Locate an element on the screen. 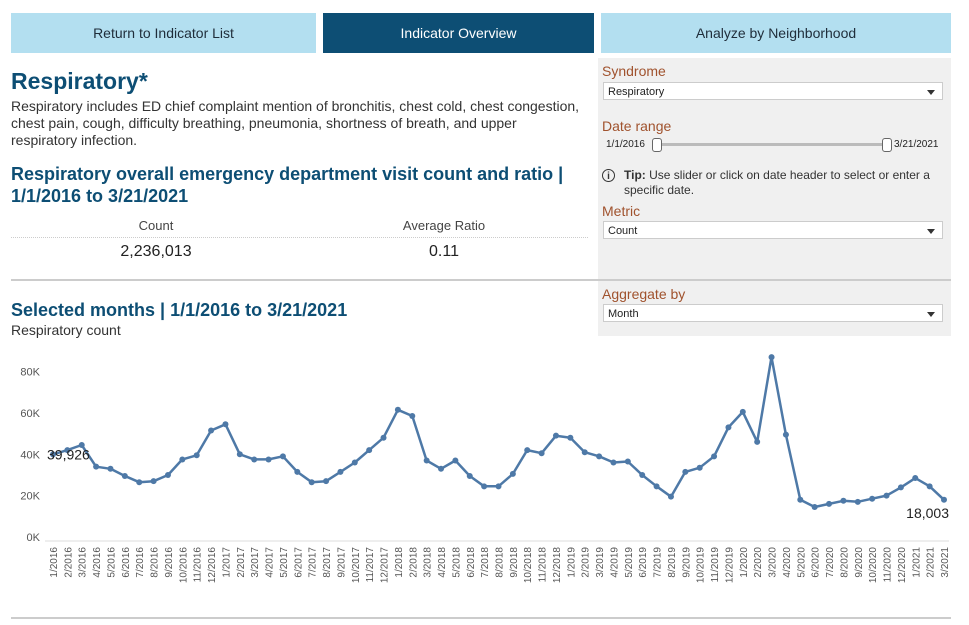 This screenshot has width=969, height=625. x-tick-label: 6/2017 is located at coordinates (298, 562).